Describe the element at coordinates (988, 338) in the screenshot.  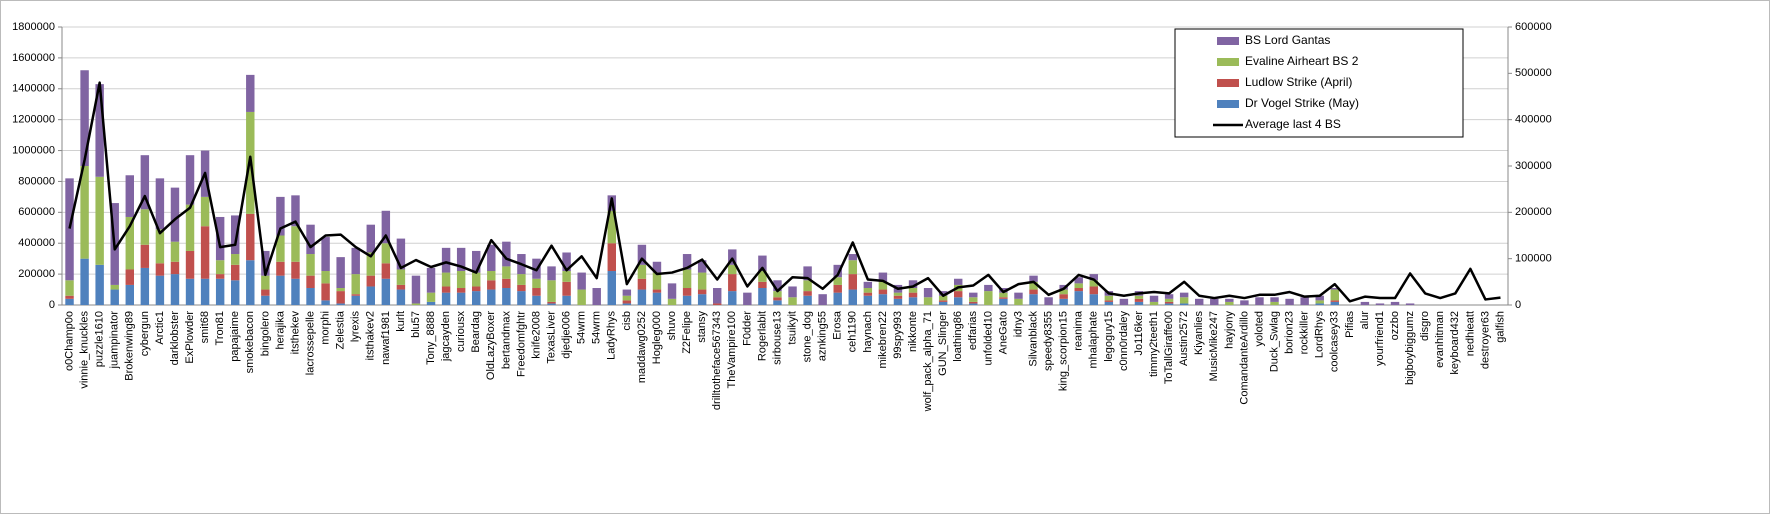
I see `x-tick-label: unfolded10` at that location.